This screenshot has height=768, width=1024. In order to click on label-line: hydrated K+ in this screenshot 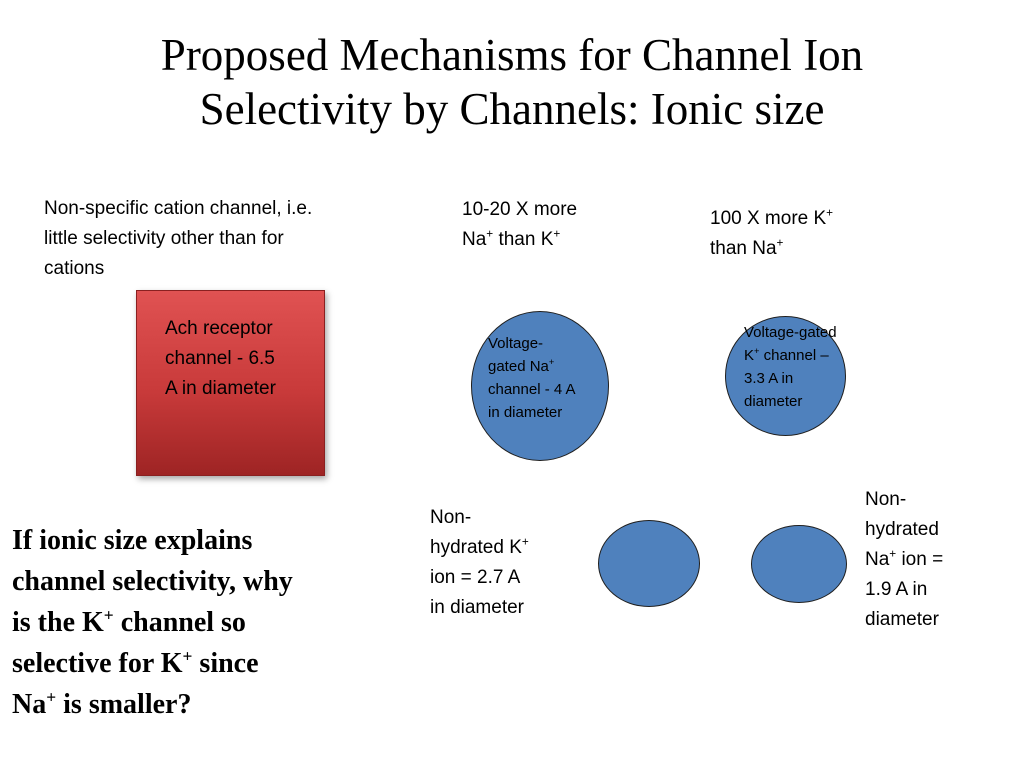, I will do `click(505, 548)`.